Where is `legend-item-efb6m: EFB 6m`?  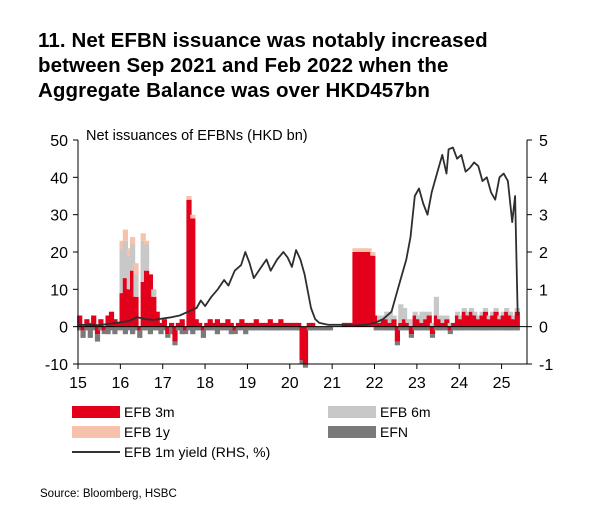 legend-item-efb6m: EFB 6m is located at coordinates (379, 412).